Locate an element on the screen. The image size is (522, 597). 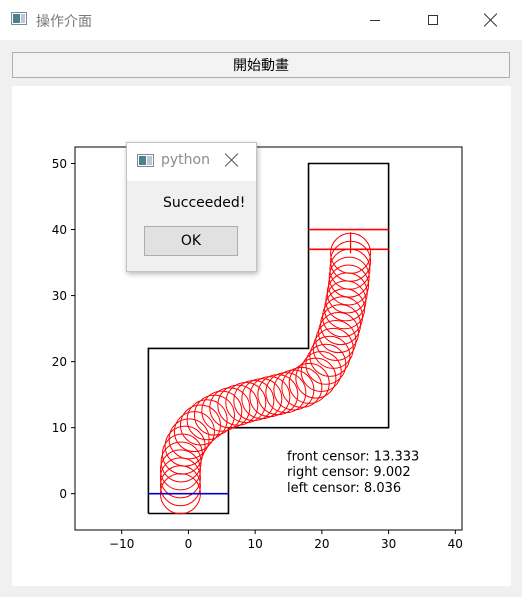
y-tick-label: 50 is located at coordinates (59, 164).